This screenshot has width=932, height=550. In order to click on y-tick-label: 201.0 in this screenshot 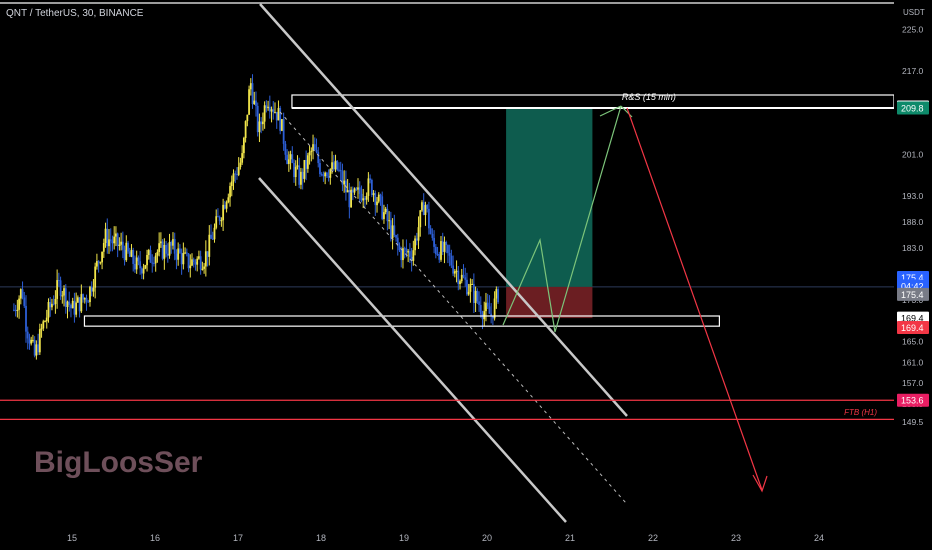, I will do `click(913, 154)`.